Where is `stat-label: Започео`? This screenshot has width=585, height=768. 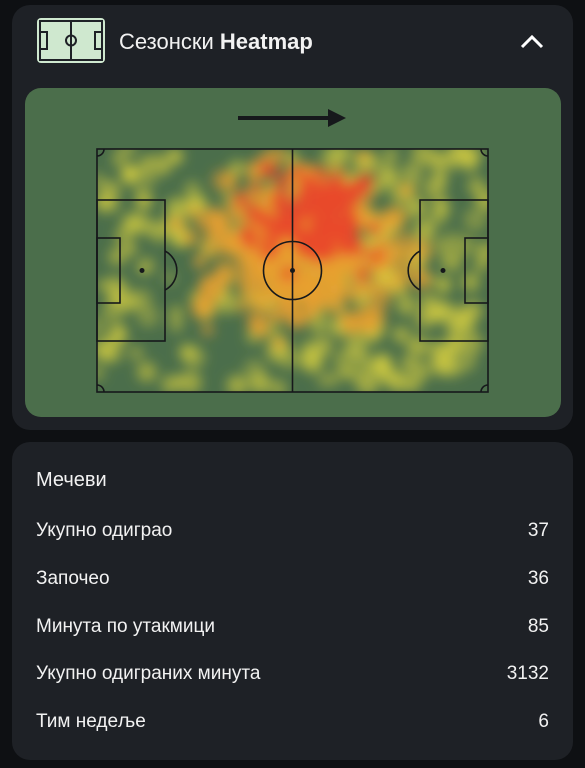 stat-label: Започео is located at coordinates (73, 578).